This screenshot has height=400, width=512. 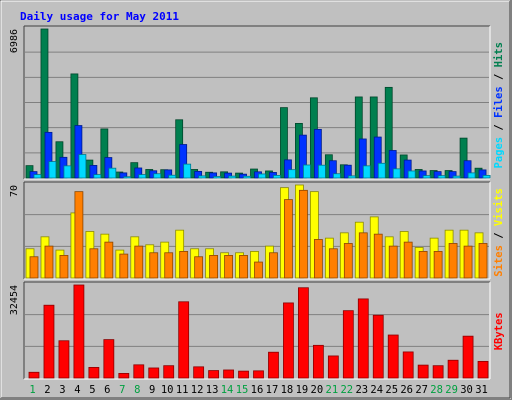 What do you see at coordinates (499, 153) in the screenshot?
I see `legend-item-pages: Pages` at bounding box center [499, 153].